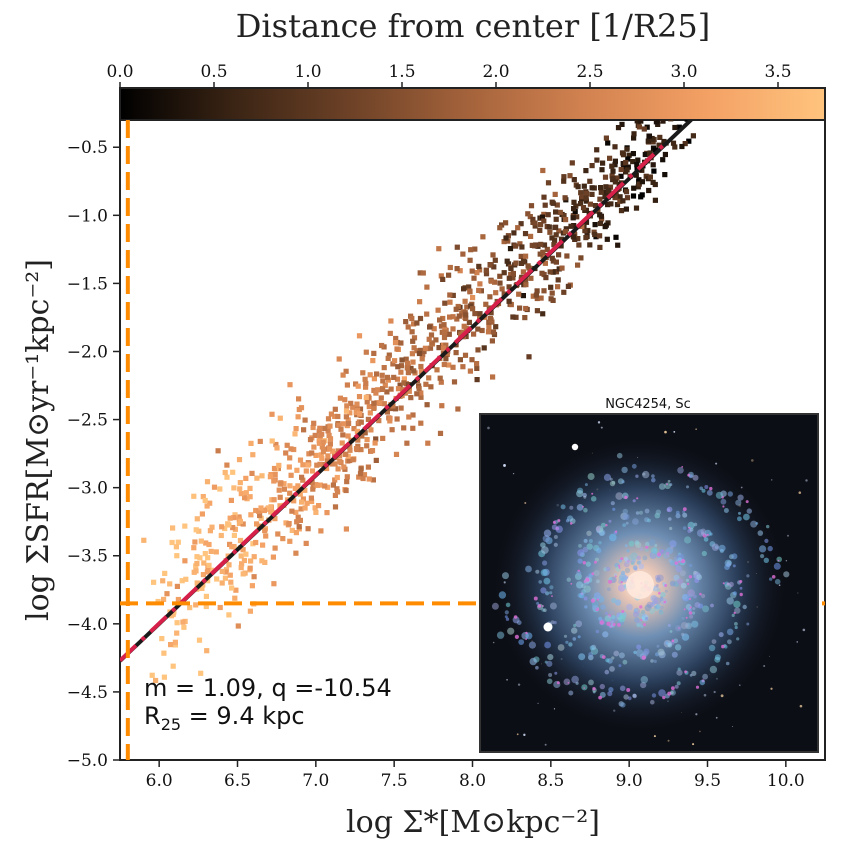 This screenshot has width=847, height=855. I want to click on colorbar-tick-labels: 0.0 0.5 1.0 1.5 2.0 2.5 3.0 3.5, so click(449, 75).